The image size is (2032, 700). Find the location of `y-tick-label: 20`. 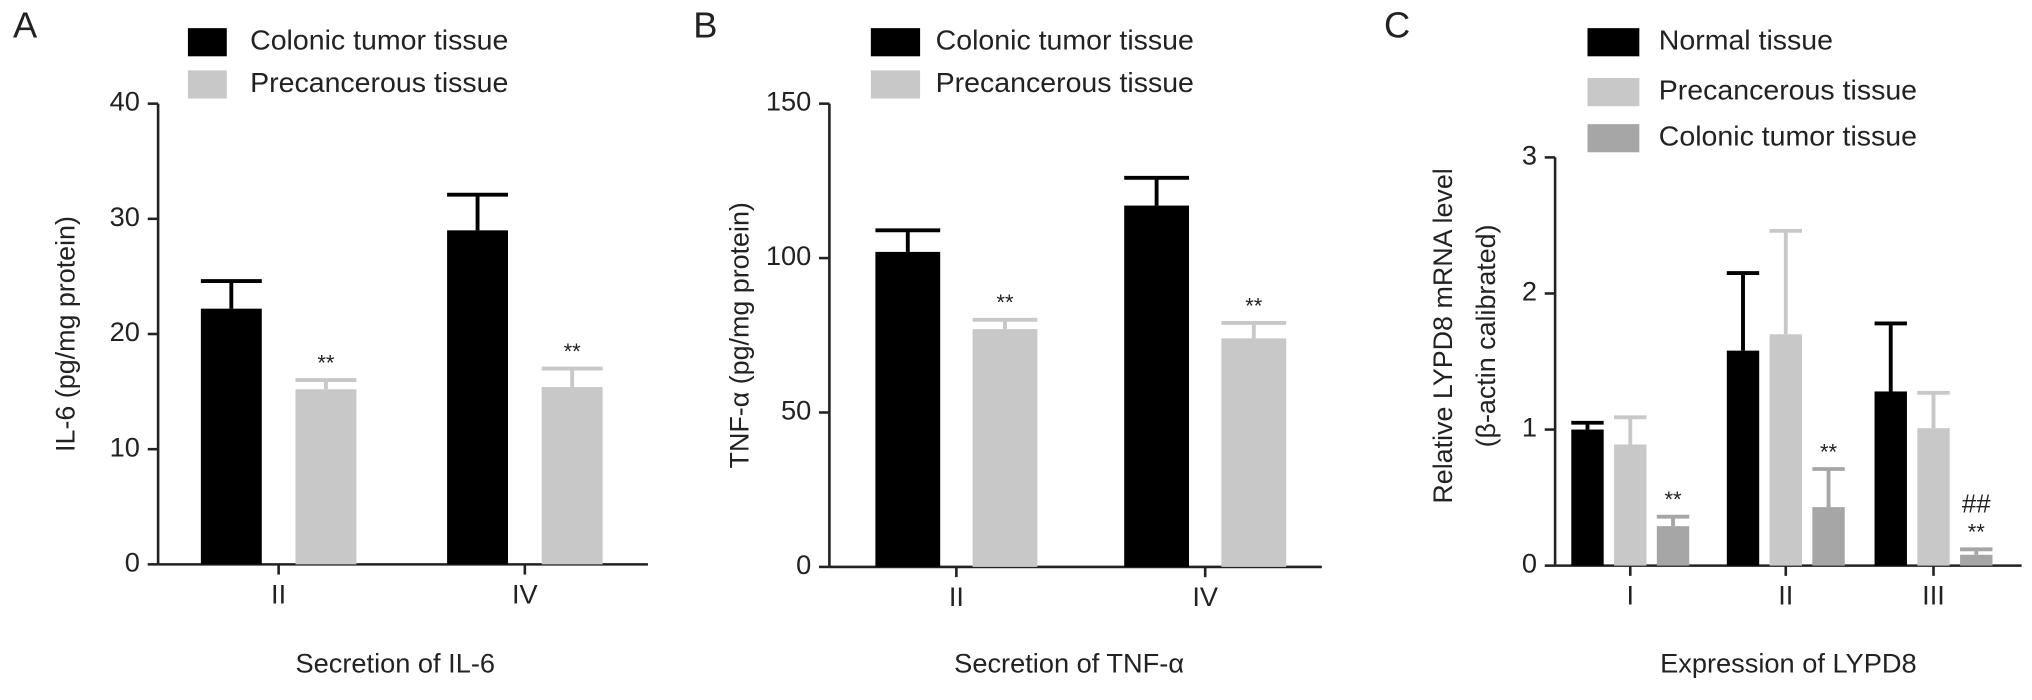

y-tick-label: 20 is located at coordinates (125, 332).